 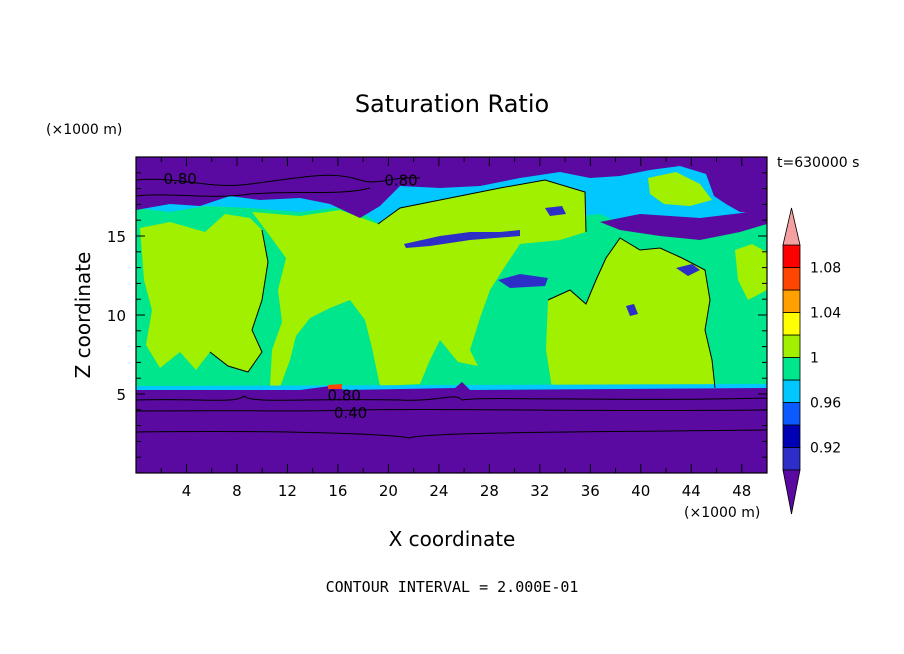 I want to click on colorbar-label: 0.96, so click(x=825, y=404).